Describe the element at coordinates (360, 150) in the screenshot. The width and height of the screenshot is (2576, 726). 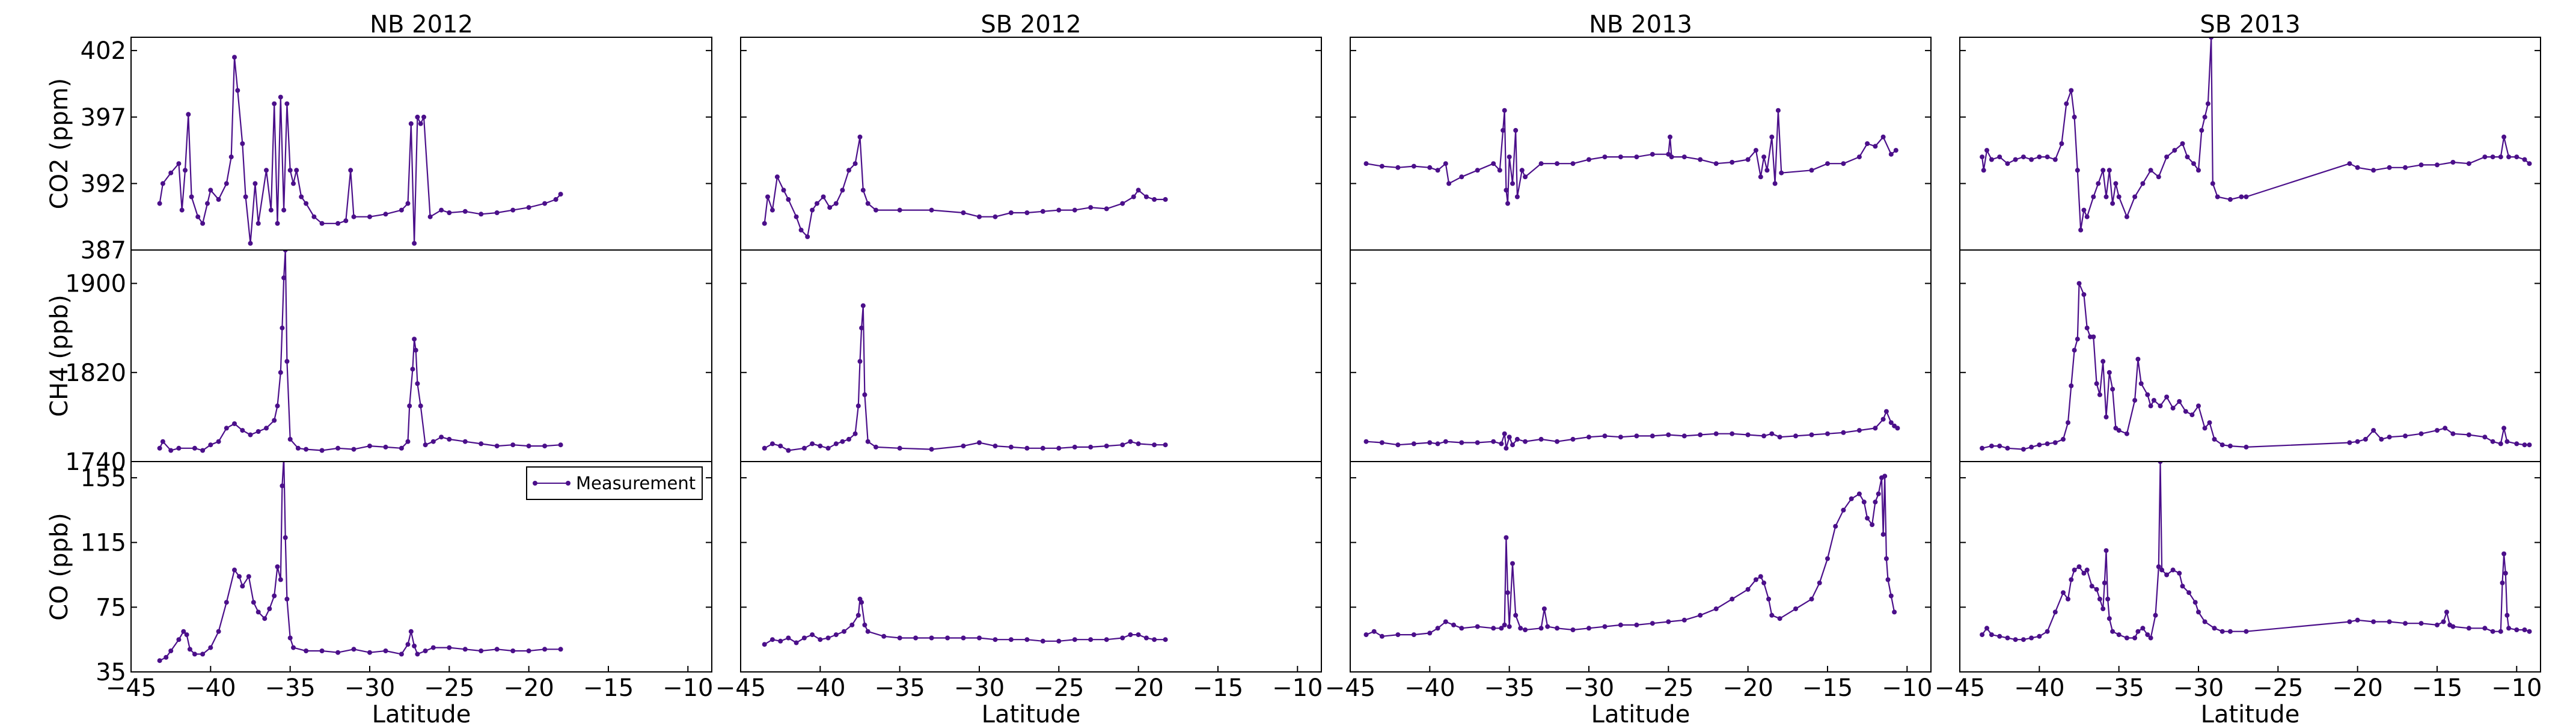
I see `series-line` at that location.